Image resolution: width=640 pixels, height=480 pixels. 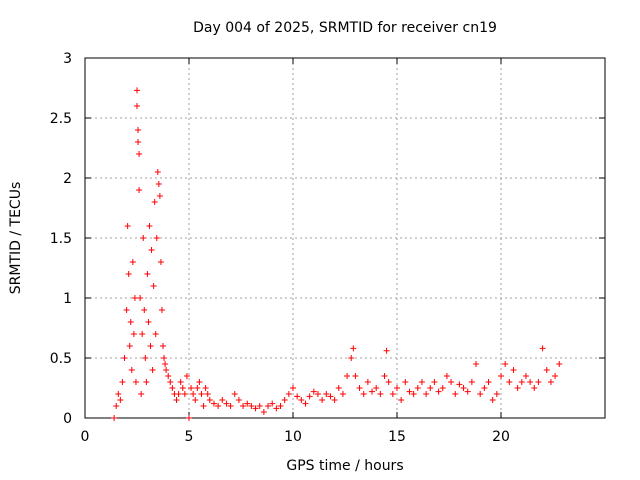 What do you see at coordinates (501, 437) in the screenshot?
I see `x-tick-label: 20` at bounding box center [501, 437].